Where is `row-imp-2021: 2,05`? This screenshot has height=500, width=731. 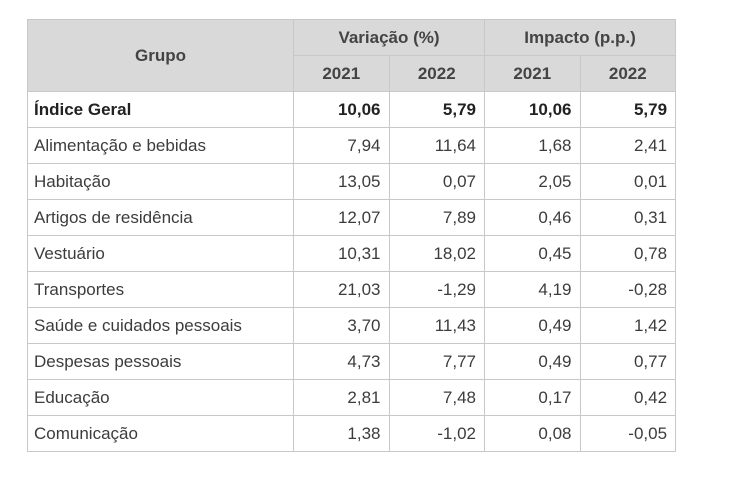
row-imp-2021: 2,05 is located at coordinates (532, 181).